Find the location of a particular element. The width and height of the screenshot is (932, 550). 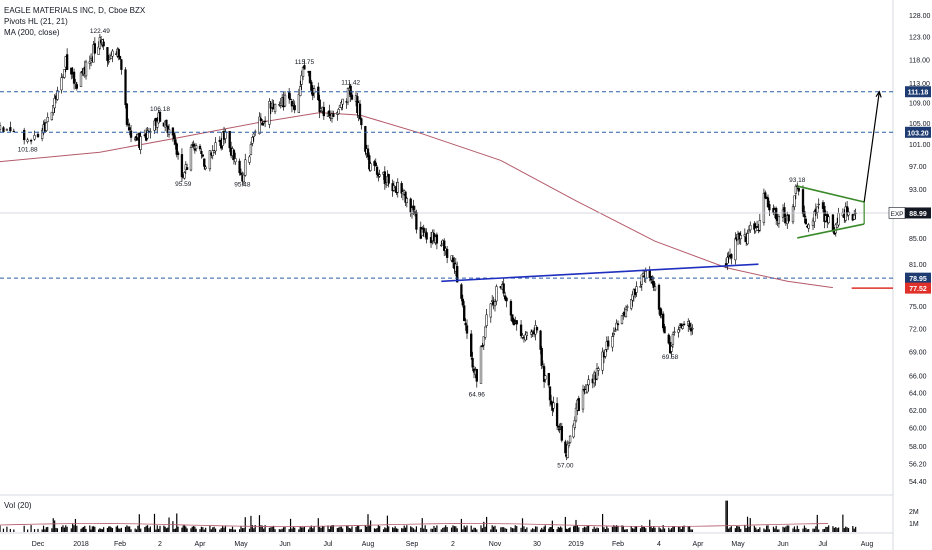

red-level-tag is located at coordinates (918, 288).